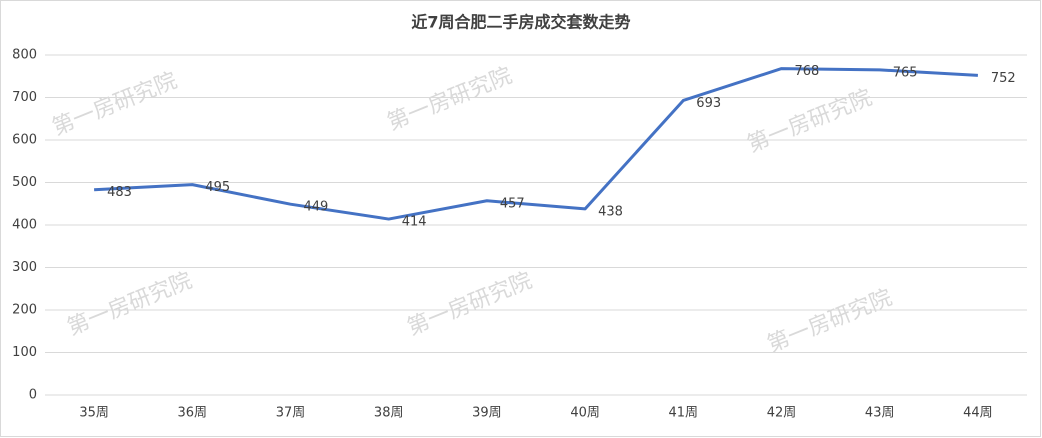 This screenshot has height=438, width=1042. Describe the element at coordinates (905, 72) in the screenshot. I see `data-label: 765` at that location.